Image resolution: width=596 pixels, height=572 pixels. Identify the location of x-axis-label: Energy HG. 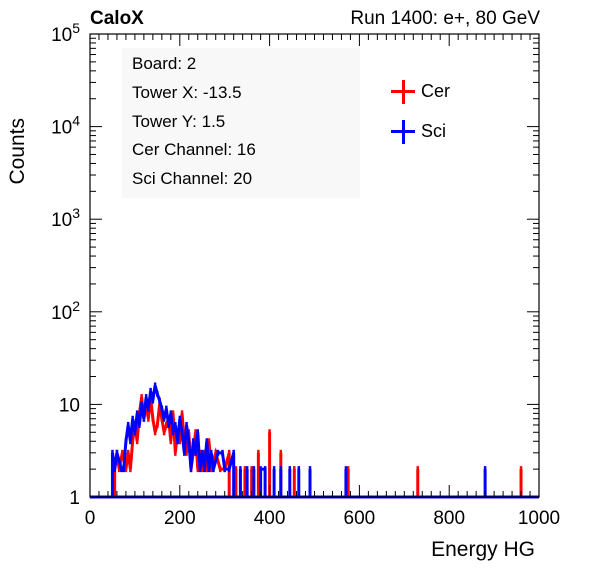
(483, 549).